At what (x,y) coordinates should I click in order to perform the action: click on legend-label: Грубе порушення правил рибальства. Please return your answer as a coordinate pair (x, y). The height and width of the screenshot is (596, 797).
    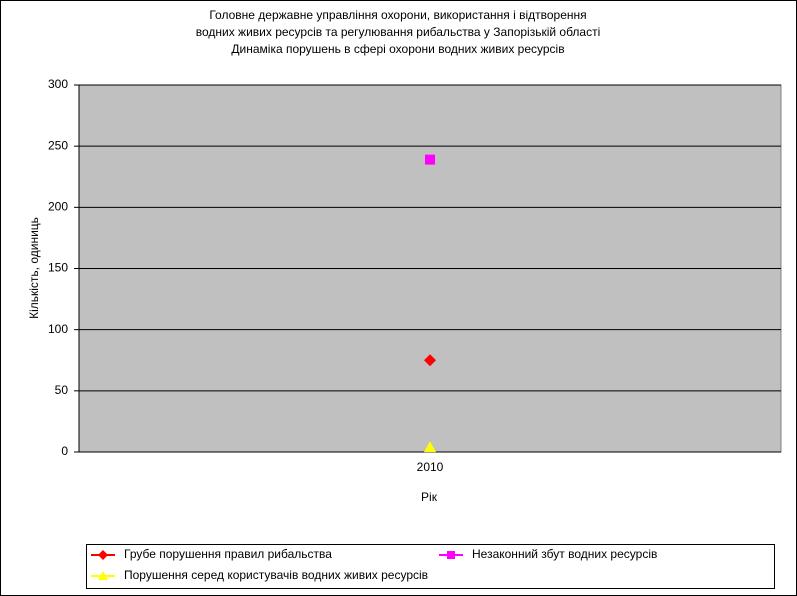
    Looking at the image, I should click on (228, 554).